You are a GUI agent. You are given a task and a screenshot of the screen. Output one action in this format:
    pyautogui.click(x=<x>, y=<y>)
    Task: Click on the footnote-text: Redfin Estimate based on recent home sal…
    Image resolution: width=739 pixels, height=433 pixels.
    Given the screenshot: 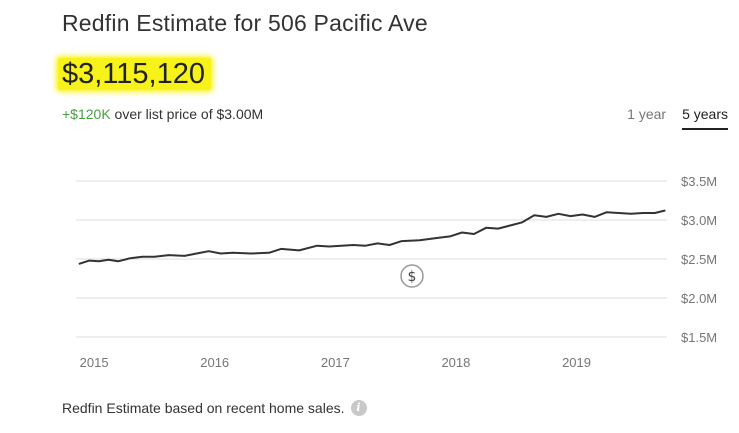 What is the action you would take?
    pyautogui.click(x=203, y=408)
    